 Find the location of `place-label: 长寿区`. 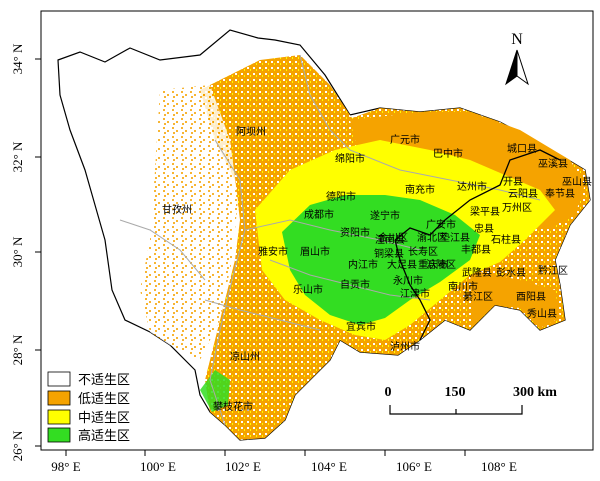

place-label: 长寿区 is located at coordinates (423, 251).